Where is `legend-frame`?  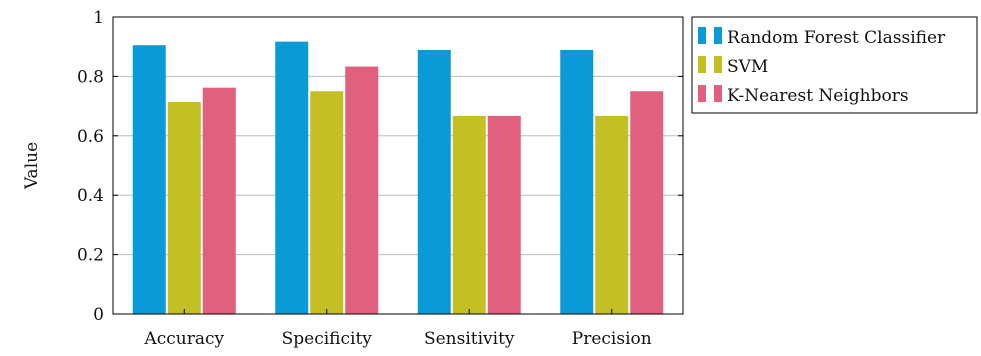 legend-frame is located at coordinates (834, 65).